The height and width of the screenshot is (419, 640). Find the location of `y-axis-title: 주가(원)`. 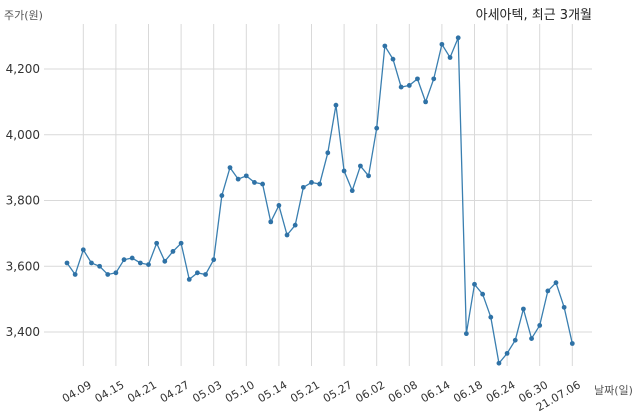

y-axis-title: 주가(원) is located at coordinates (23, 15).